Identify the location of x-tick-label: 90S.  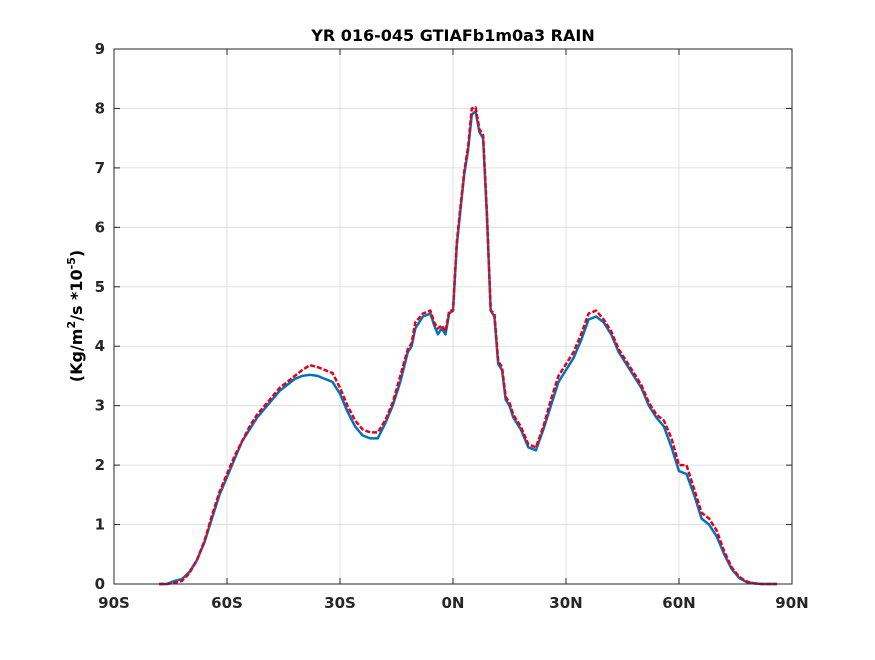
(114, 603).